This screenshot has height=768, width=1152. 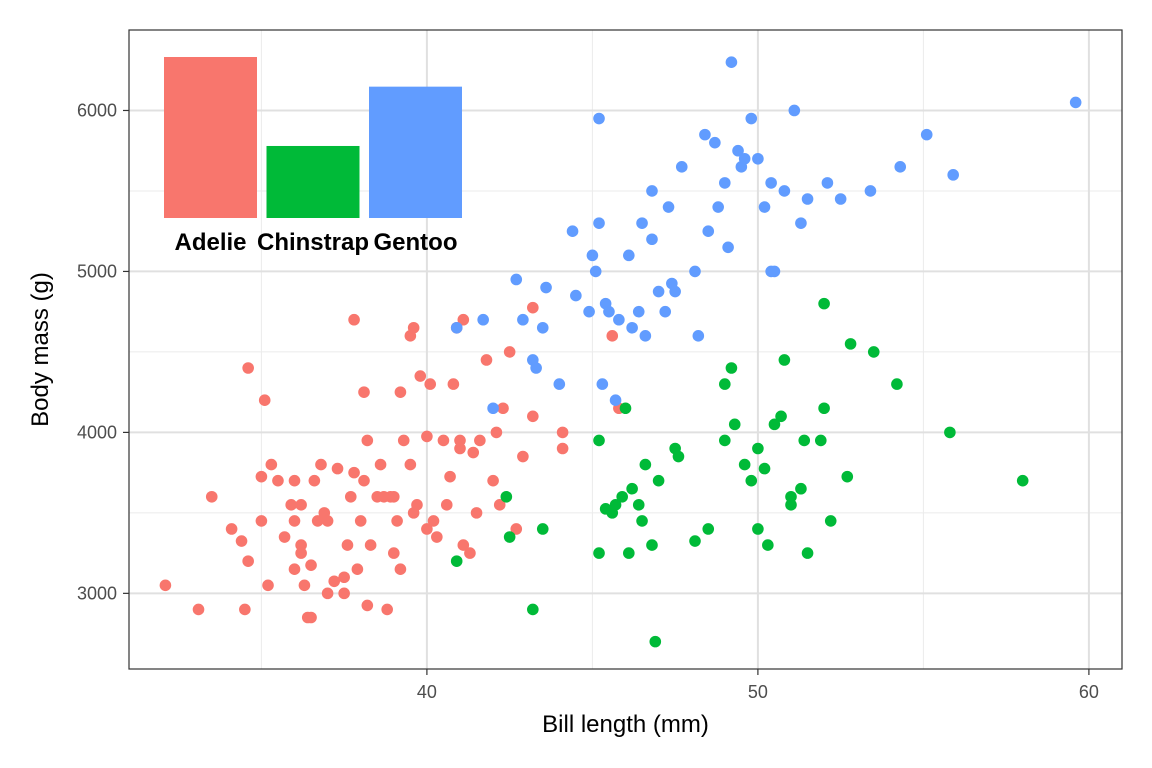 What do you see at coordinates (416, 242) in the screenshot?
I see `inset-label-gentoo: Gentoo` at bounding box center [416, 242].